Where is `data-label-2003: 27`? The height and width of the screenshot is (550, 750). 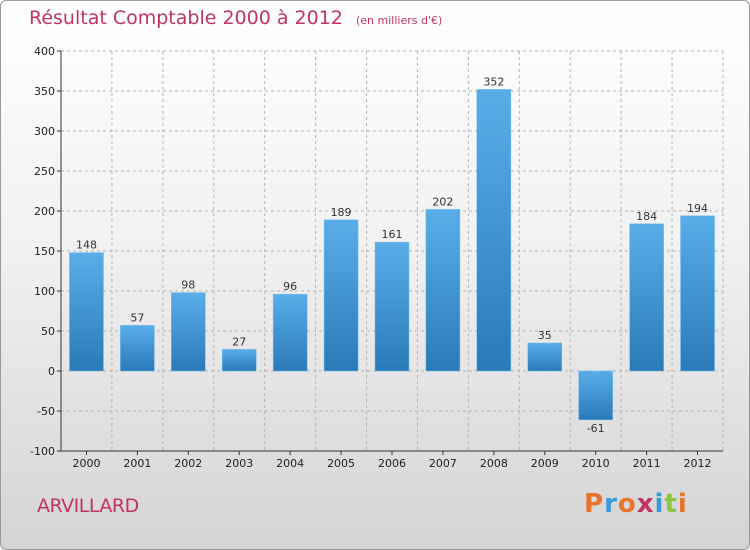 data-label-2003: 27 is located at coordinates (239, 341).